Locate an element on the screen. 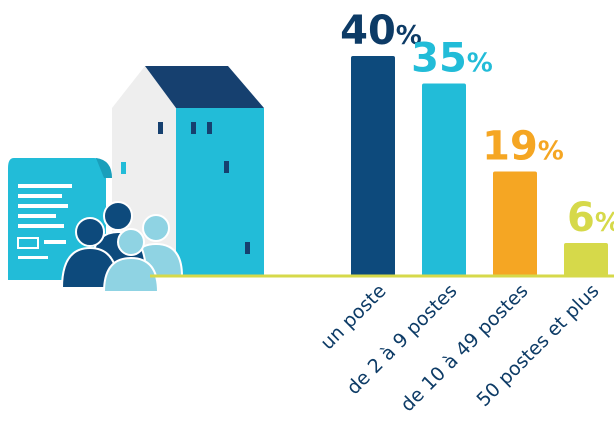  category-label-1: un poste is located at coordinates (353, 317).